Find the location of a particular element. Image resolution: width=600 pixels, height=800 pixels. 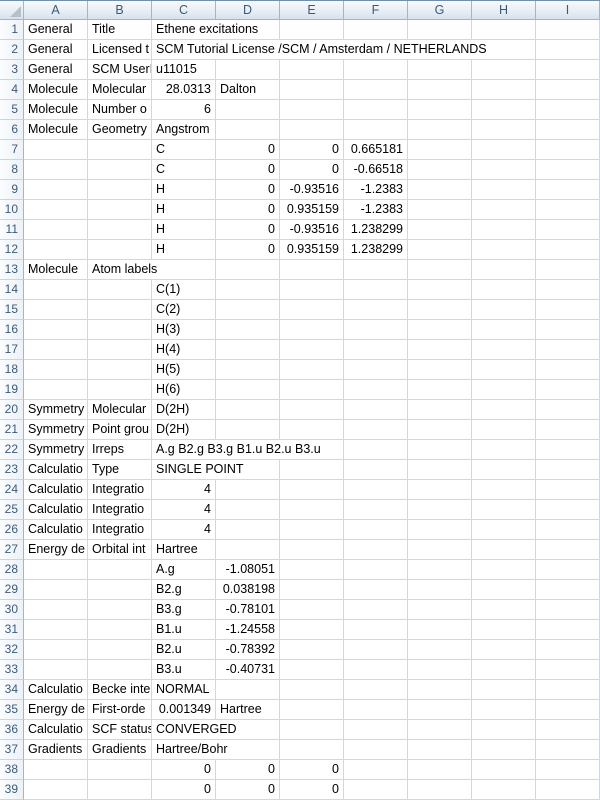

cell-I9 is located at coordinates (568, 190).